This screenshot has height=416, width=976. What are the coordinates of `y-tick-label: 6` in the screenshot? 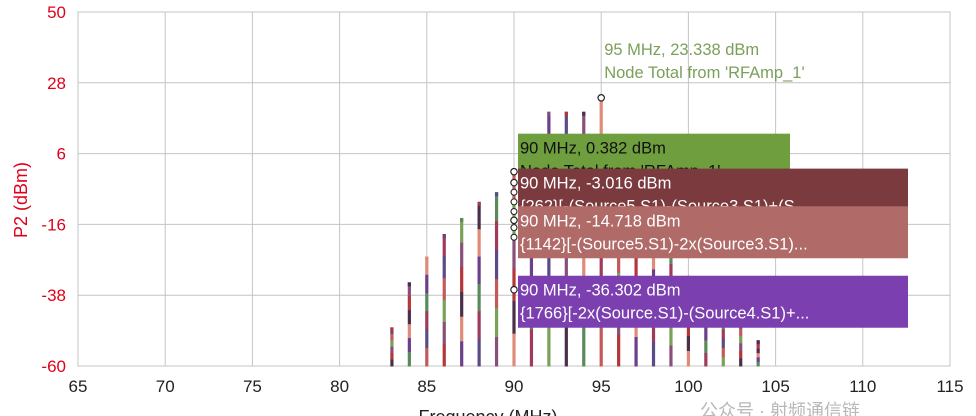 It's located at (61, 154).